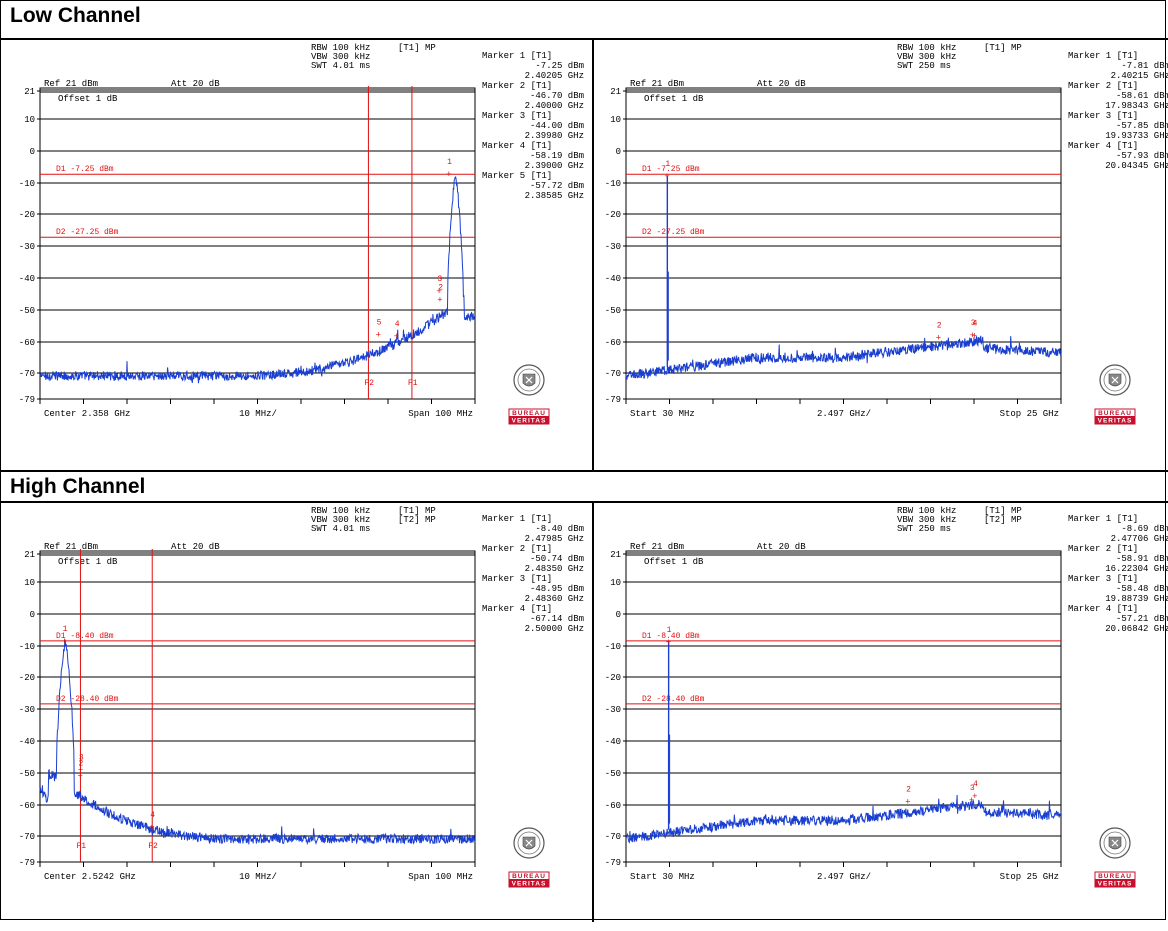 The height and width of the screenshot is (931, 1168). Describe the element at coordinates (557, 619) in the screenshot. I see `marker-readout-level: -67.14 dBm` at that location.